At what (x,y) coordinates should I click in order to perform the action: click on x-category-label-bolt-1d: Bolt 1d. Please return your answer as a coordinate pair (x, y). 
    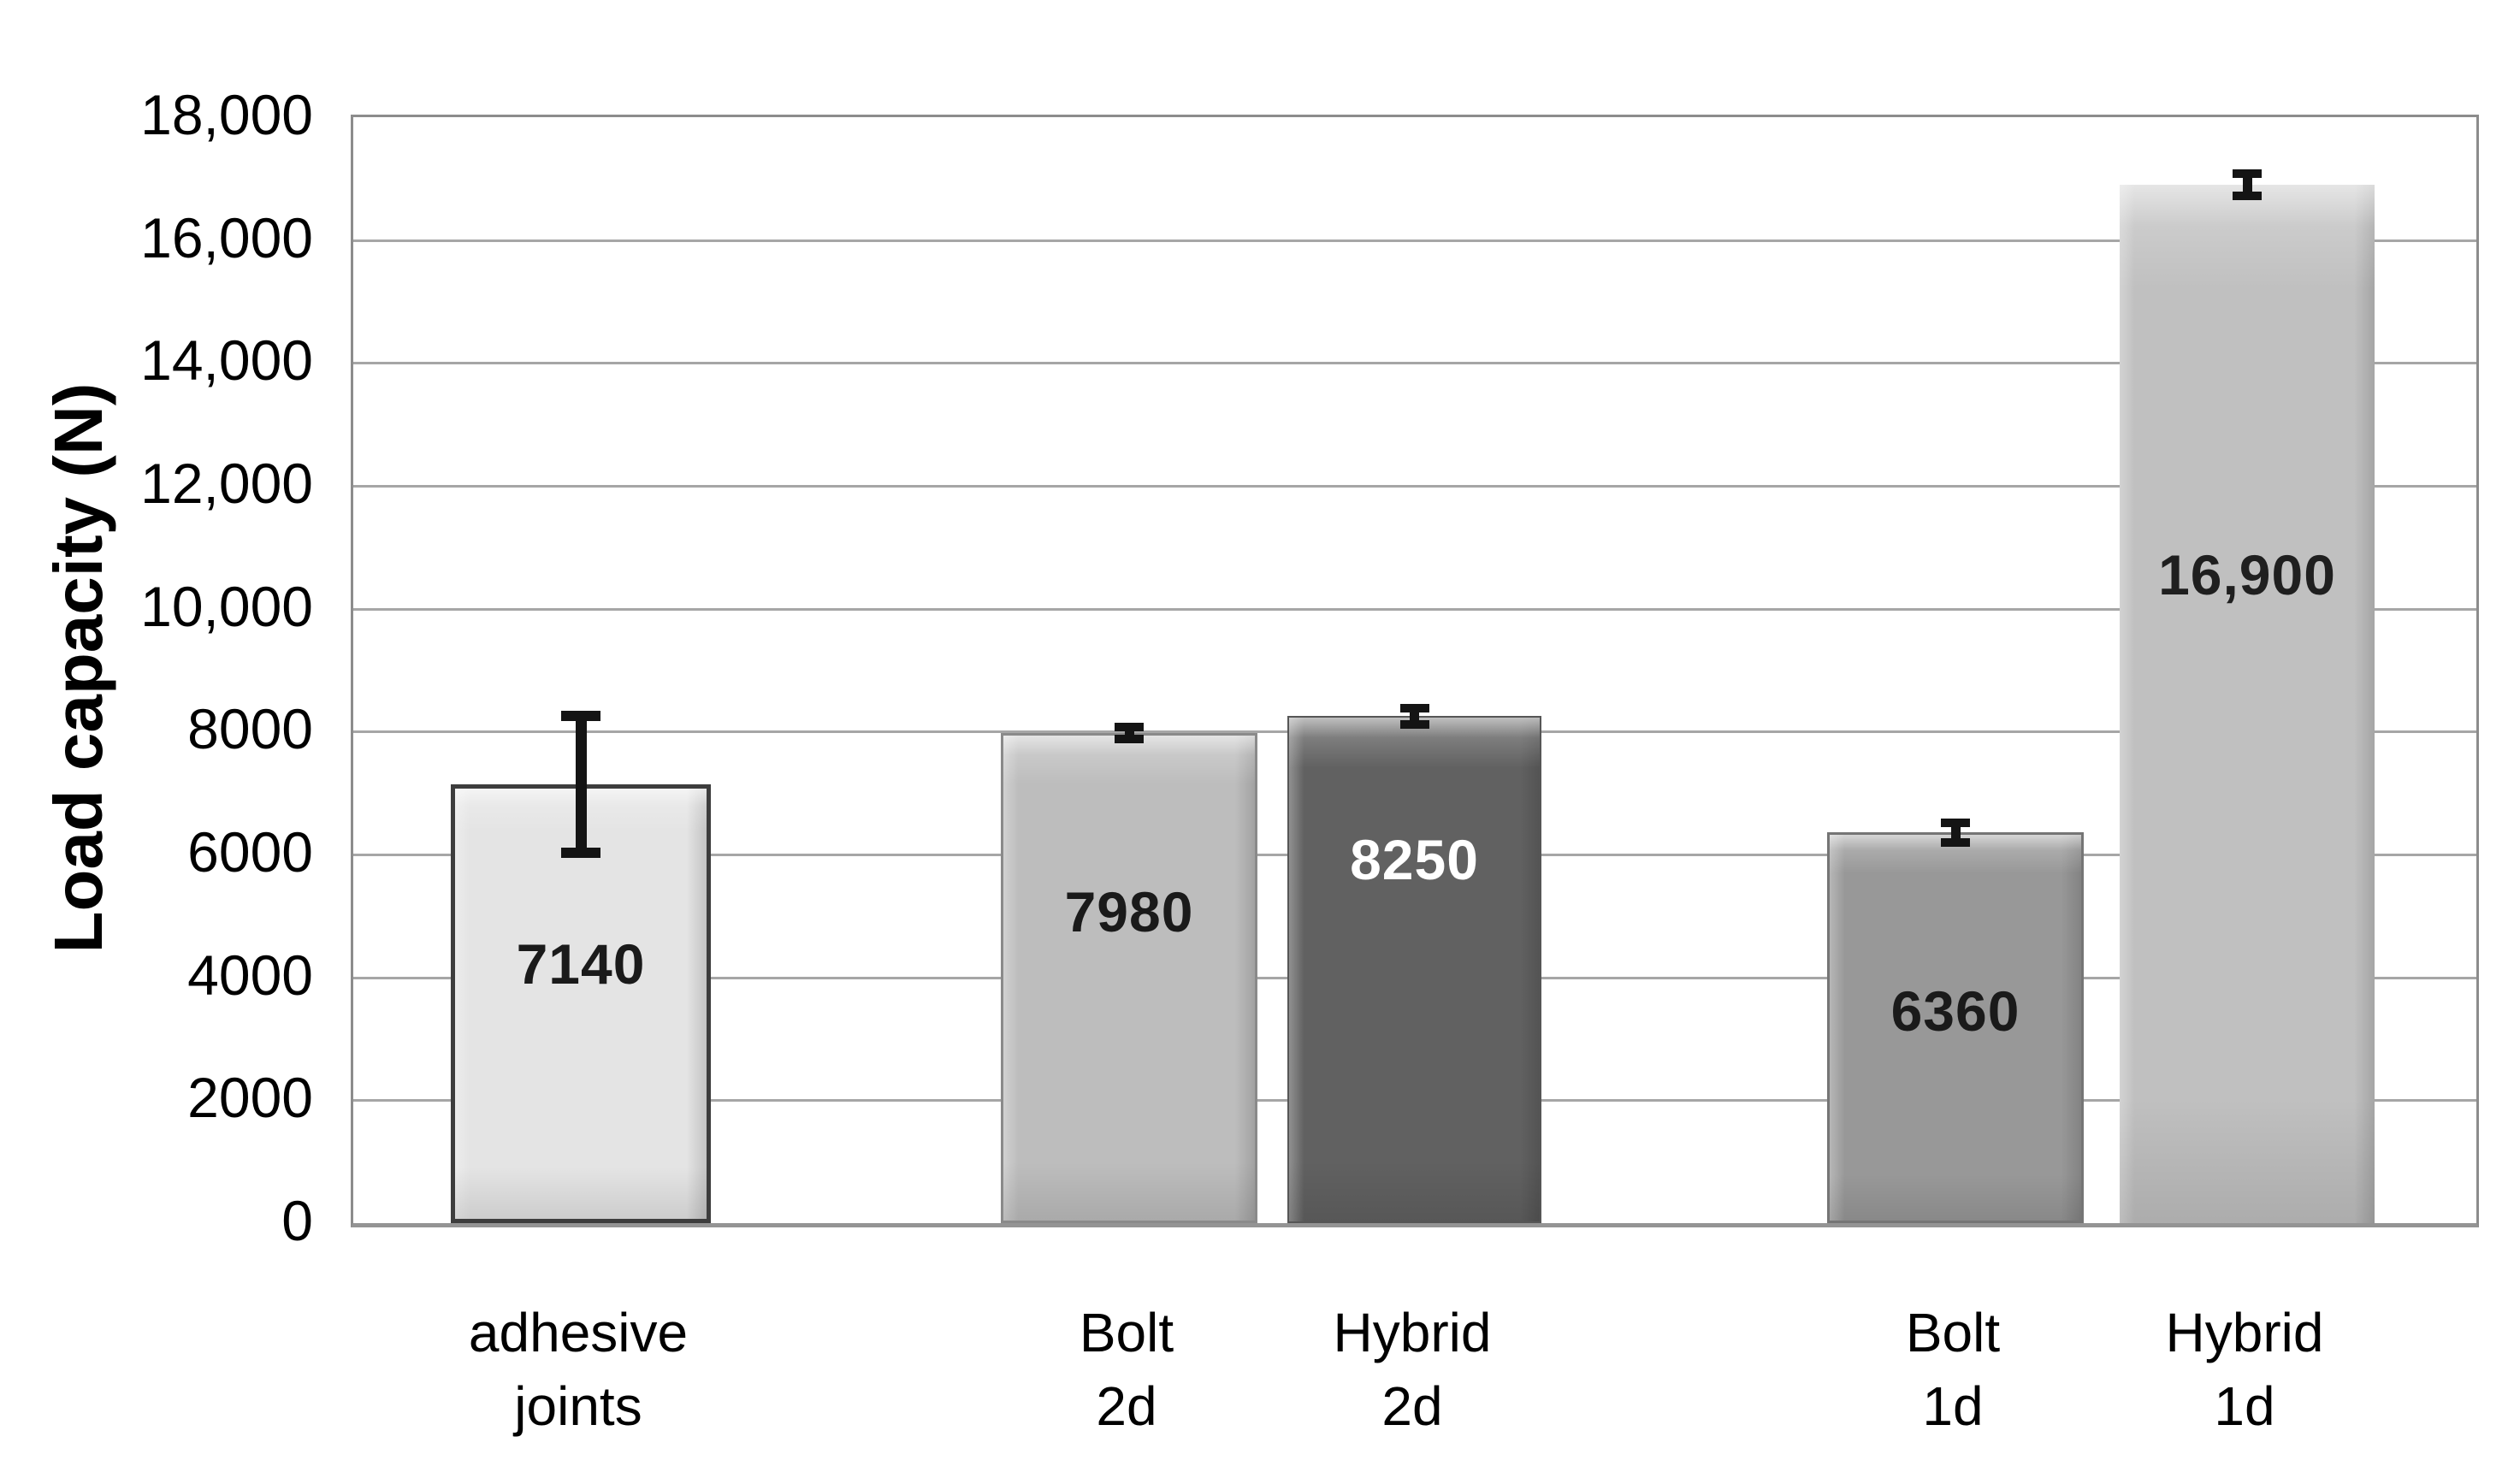
    Looking at the image, I should click on (1952, 1369).